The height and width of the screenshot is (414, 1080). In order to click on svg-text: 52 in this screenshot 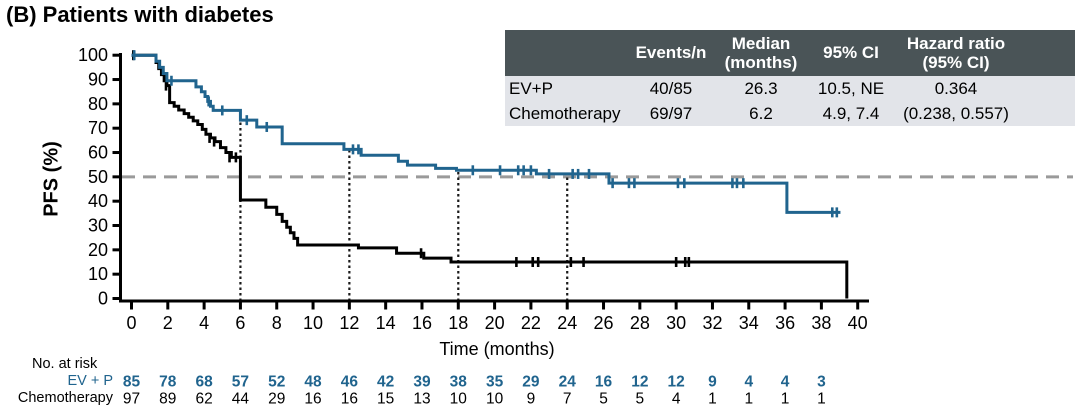, I will do `click(276, 382)`.